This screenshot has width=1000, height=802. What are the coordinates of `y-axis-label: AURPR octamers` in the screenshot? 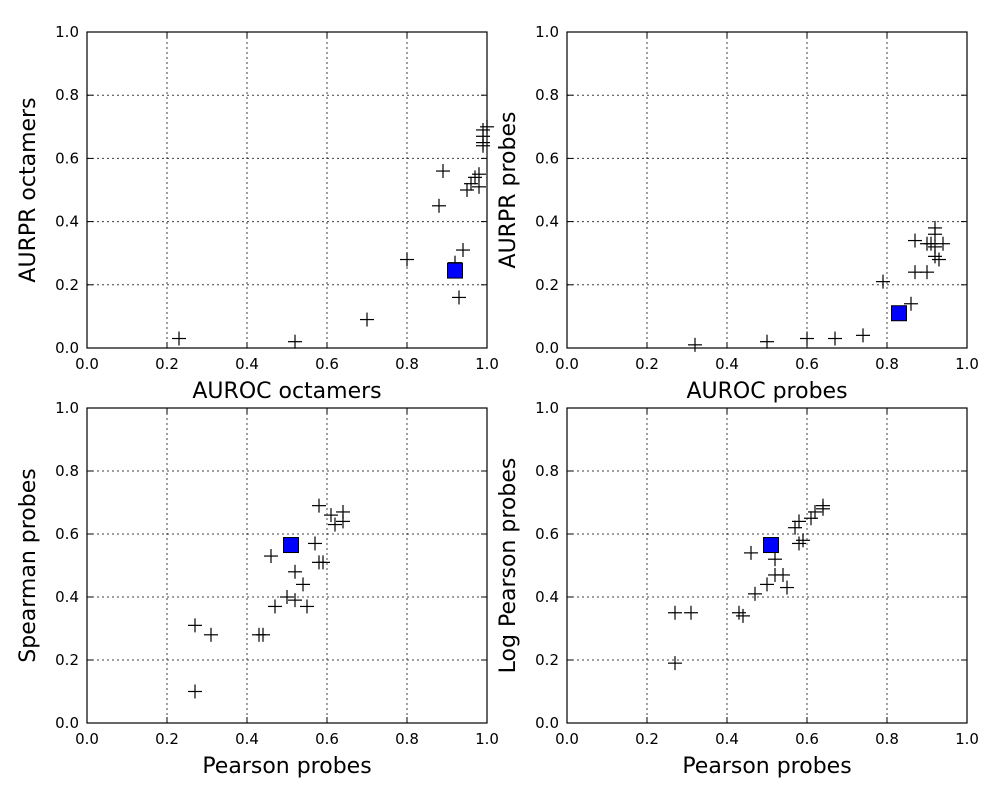 It's located at (28, 189).